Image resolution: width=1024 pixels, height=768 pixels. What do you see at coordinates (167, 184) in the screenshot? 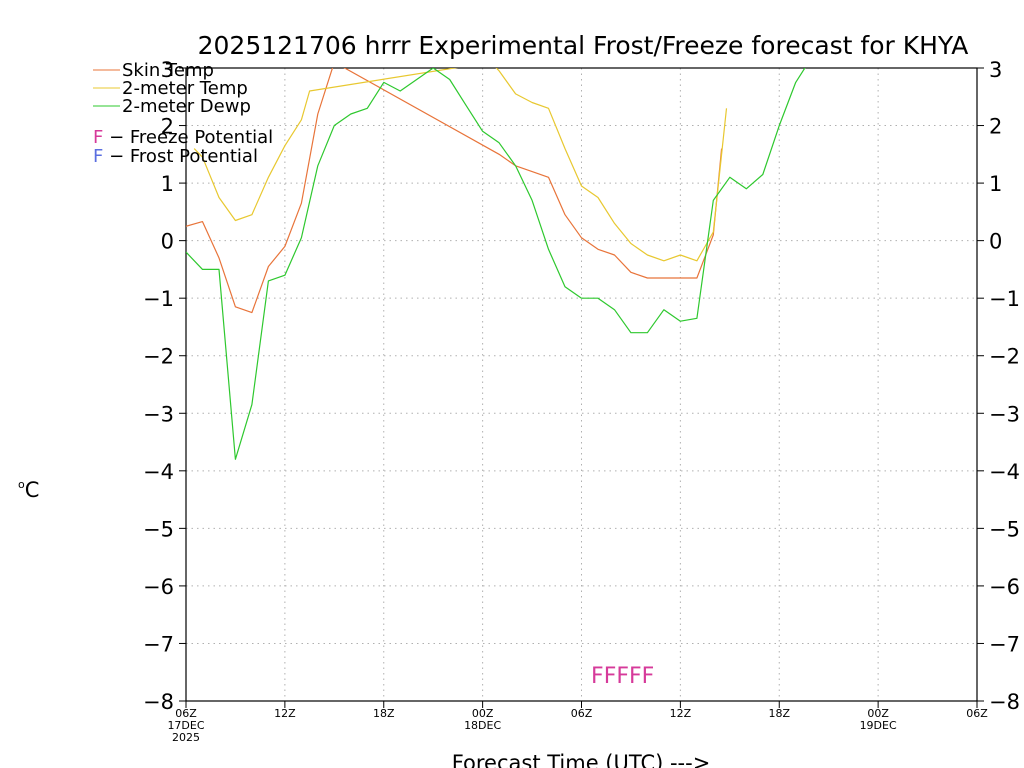
I see `left-tick-label: 1` at bounding box center [167, 184].